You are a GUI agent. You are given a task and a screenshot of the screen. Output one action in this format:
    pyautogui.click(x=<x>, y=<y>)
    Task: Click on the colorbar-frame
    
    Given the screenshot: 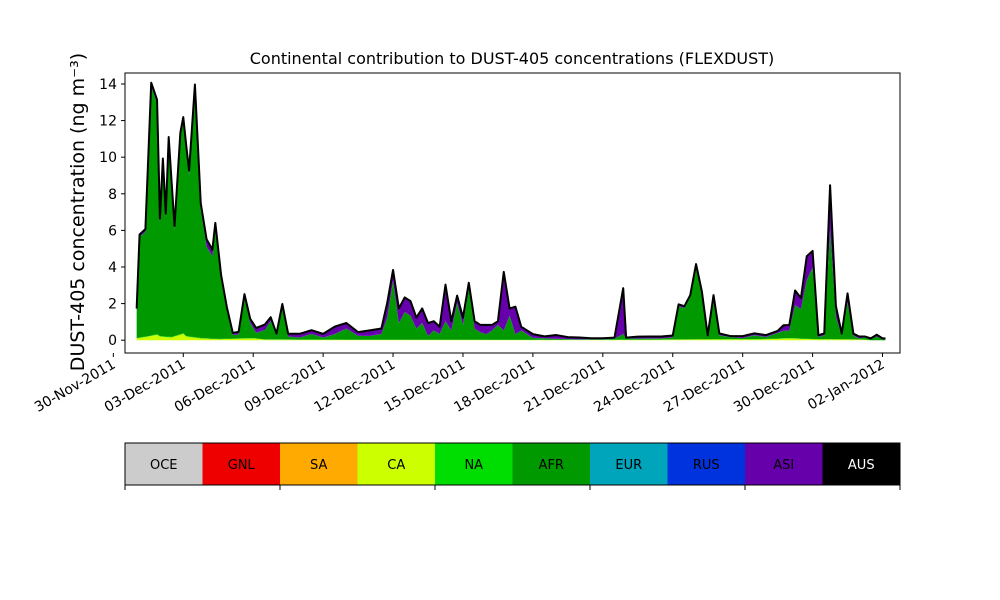 What is the action you would take?
    pyautogui.click(x=512, y=464)
    